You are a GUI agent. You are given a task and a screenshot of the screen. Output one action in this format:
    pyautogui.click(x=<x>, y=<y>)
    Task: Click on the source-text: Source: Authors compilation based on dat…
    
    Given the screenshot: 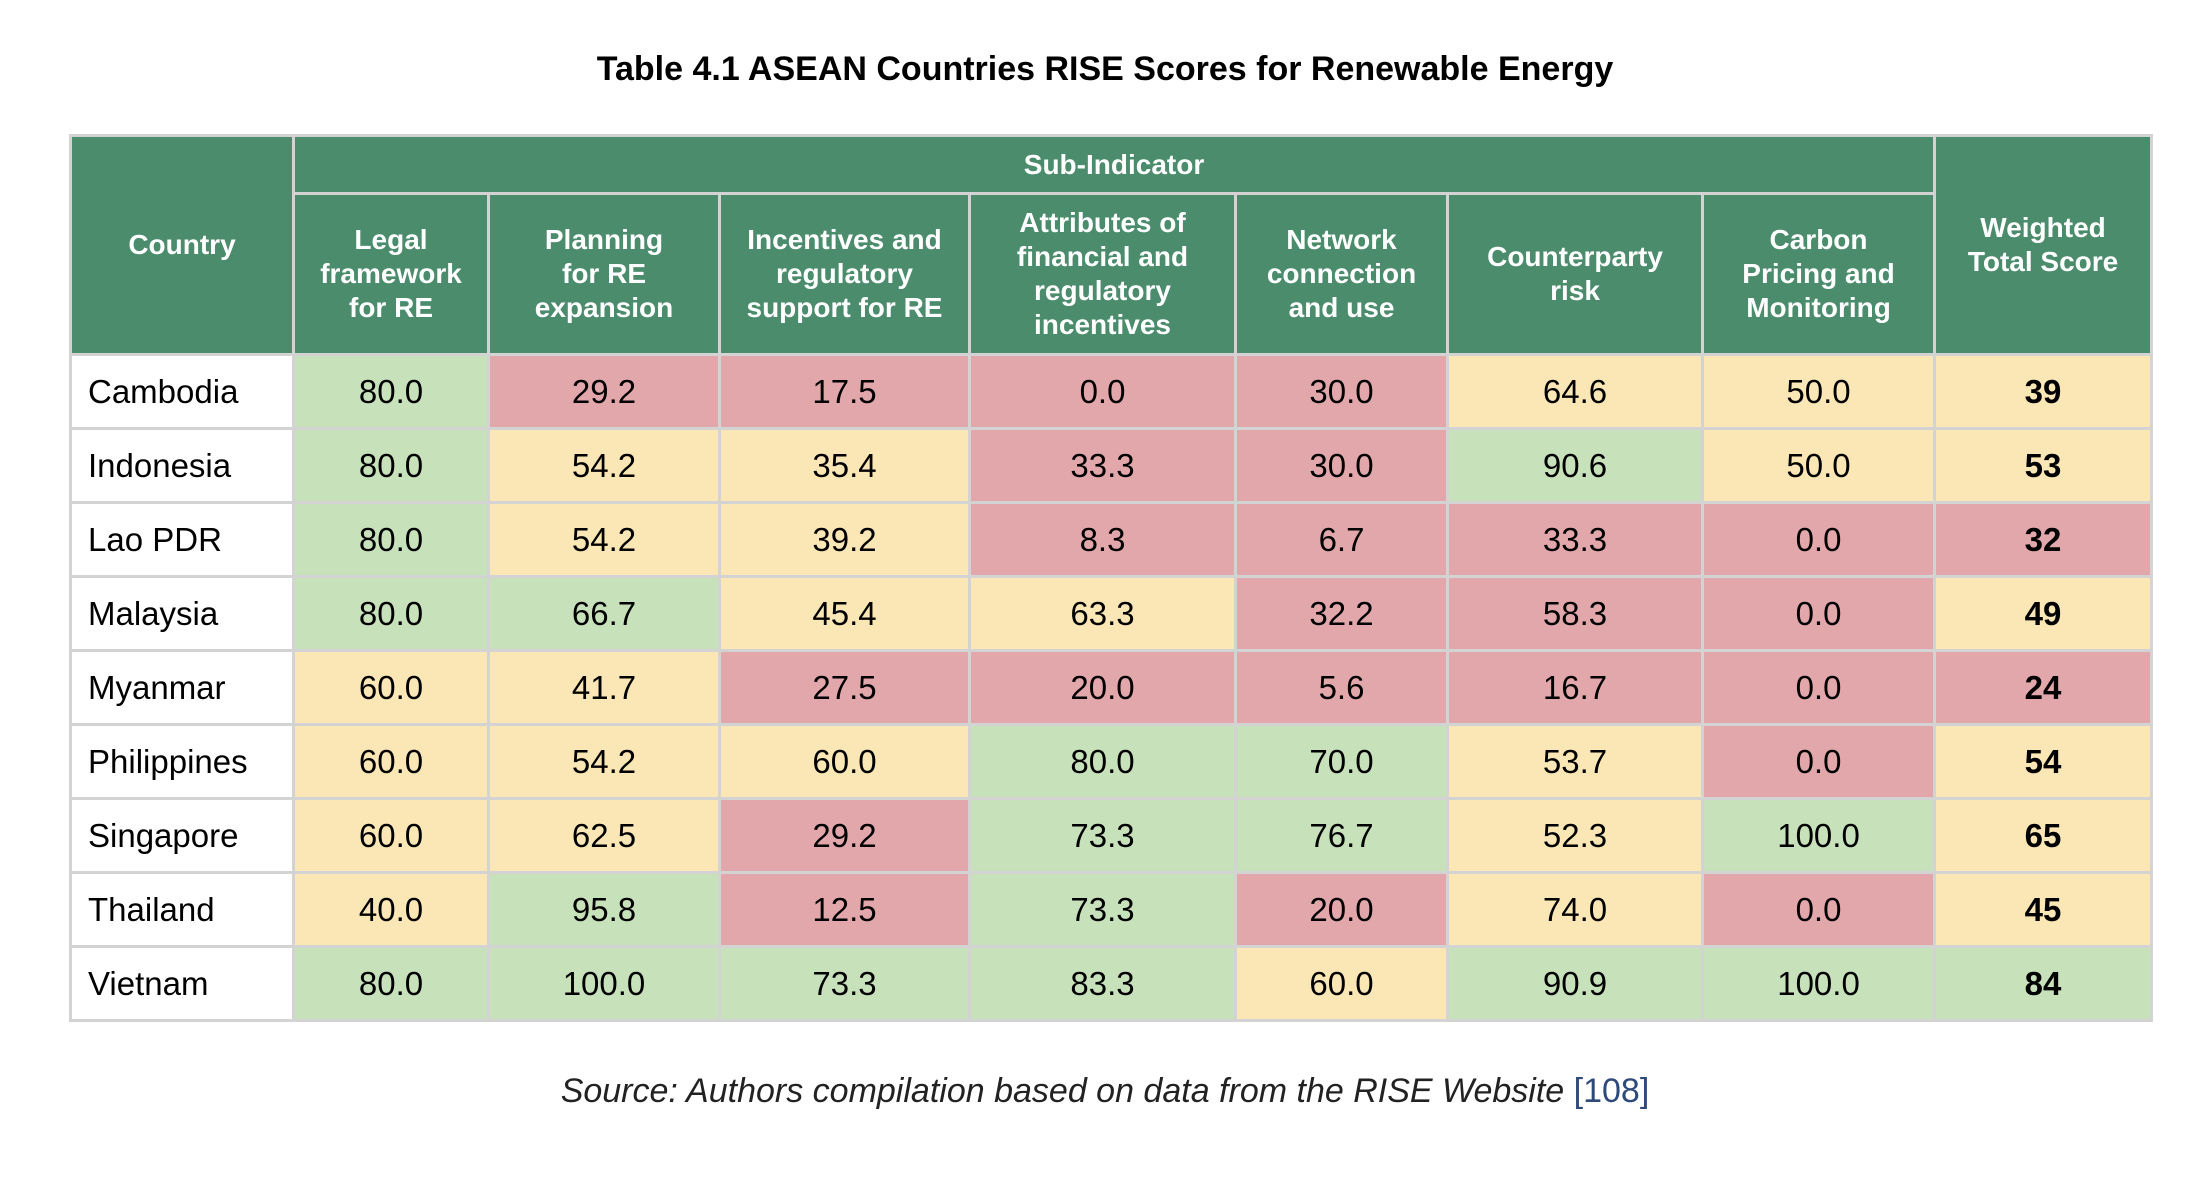 What is the action you would take?
    pyautogui.click(x=1062, y=1091)
    